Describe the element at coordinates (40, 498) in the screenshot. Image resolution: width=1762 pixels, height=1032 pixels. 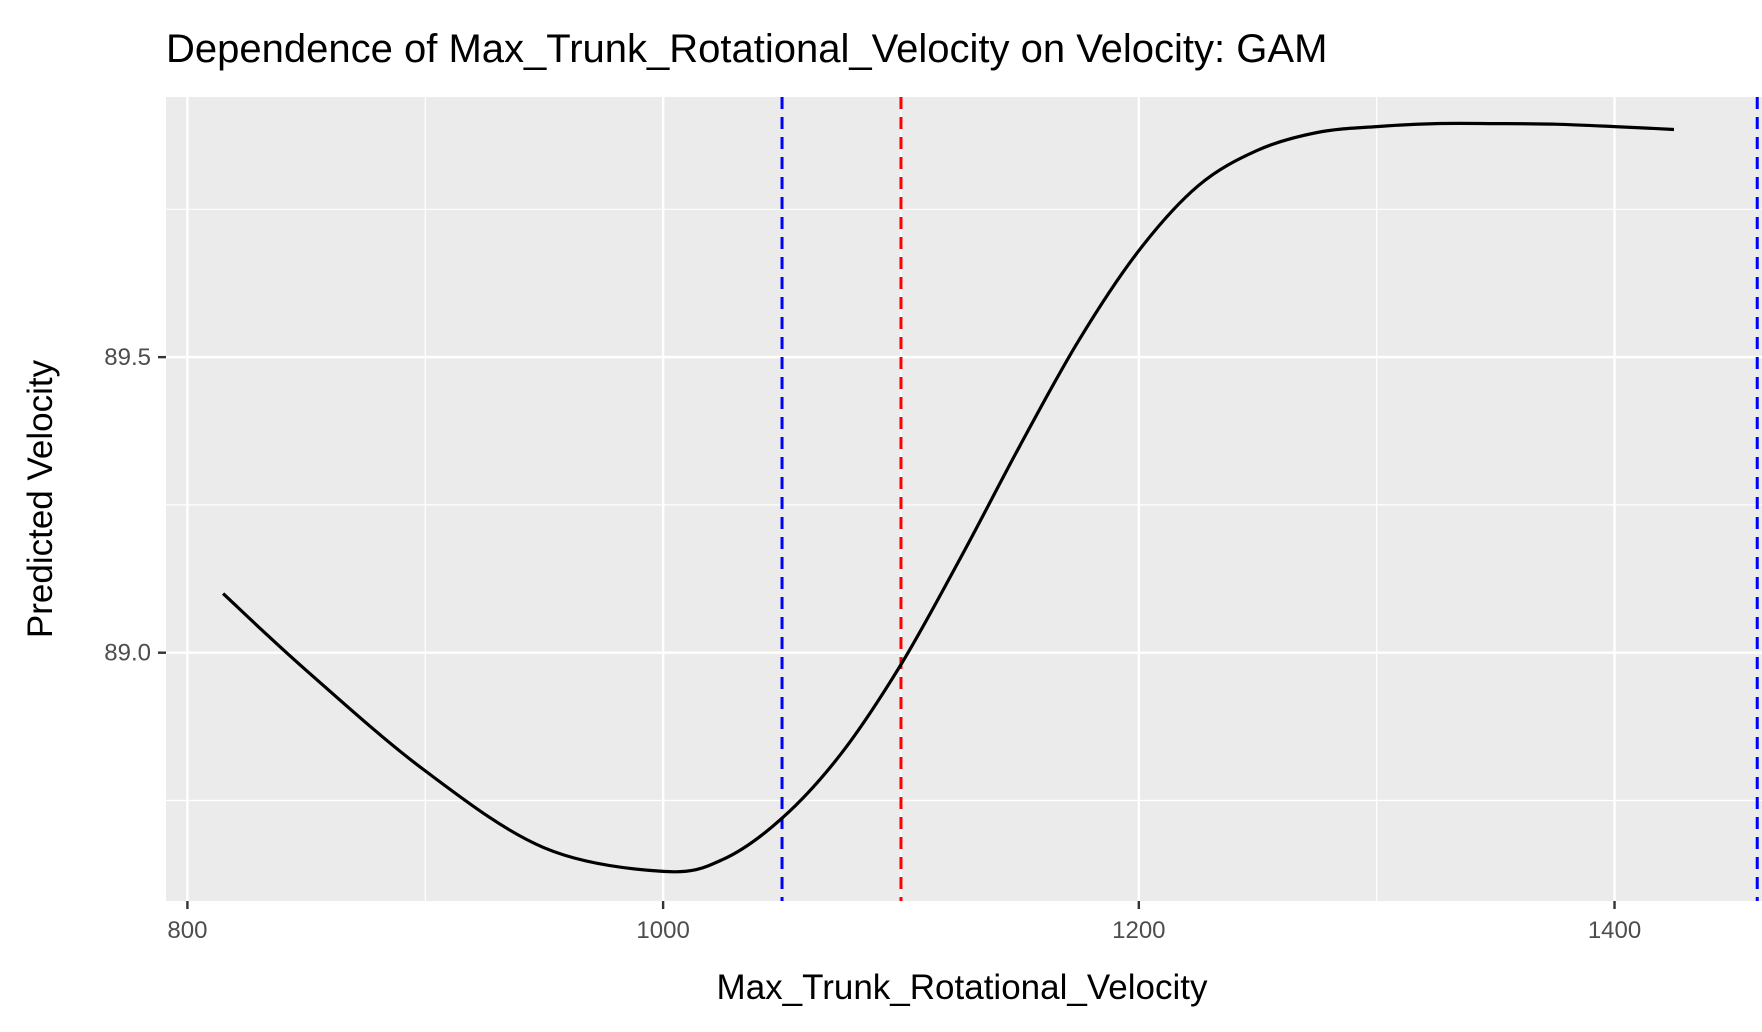
I see `y-axis-title: Predicted Velocity` at that location.